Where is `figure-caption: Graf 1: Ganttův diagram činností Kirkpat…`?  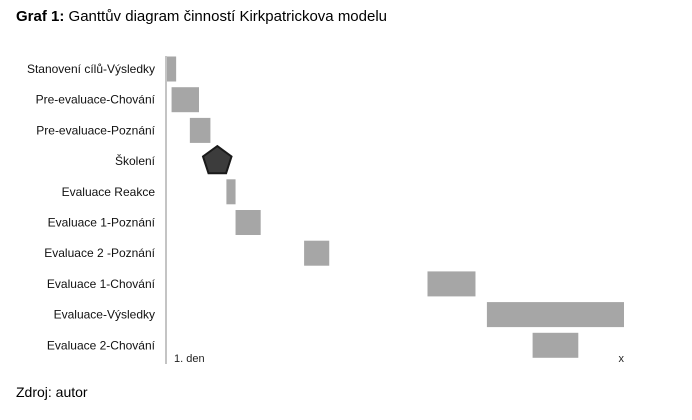 figure-caption: Graf 1: Ganttův diagram činností Kirkpat… is located at coordinates (201, 16).